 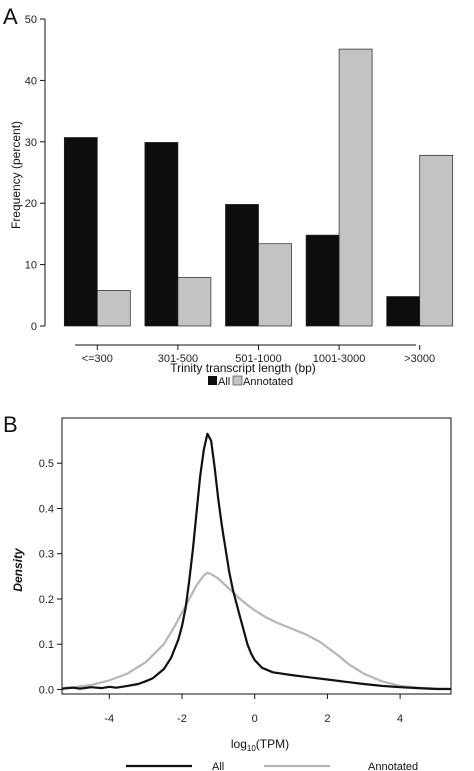 I want to click on density-line-annotated, so click(x=256, y=631).